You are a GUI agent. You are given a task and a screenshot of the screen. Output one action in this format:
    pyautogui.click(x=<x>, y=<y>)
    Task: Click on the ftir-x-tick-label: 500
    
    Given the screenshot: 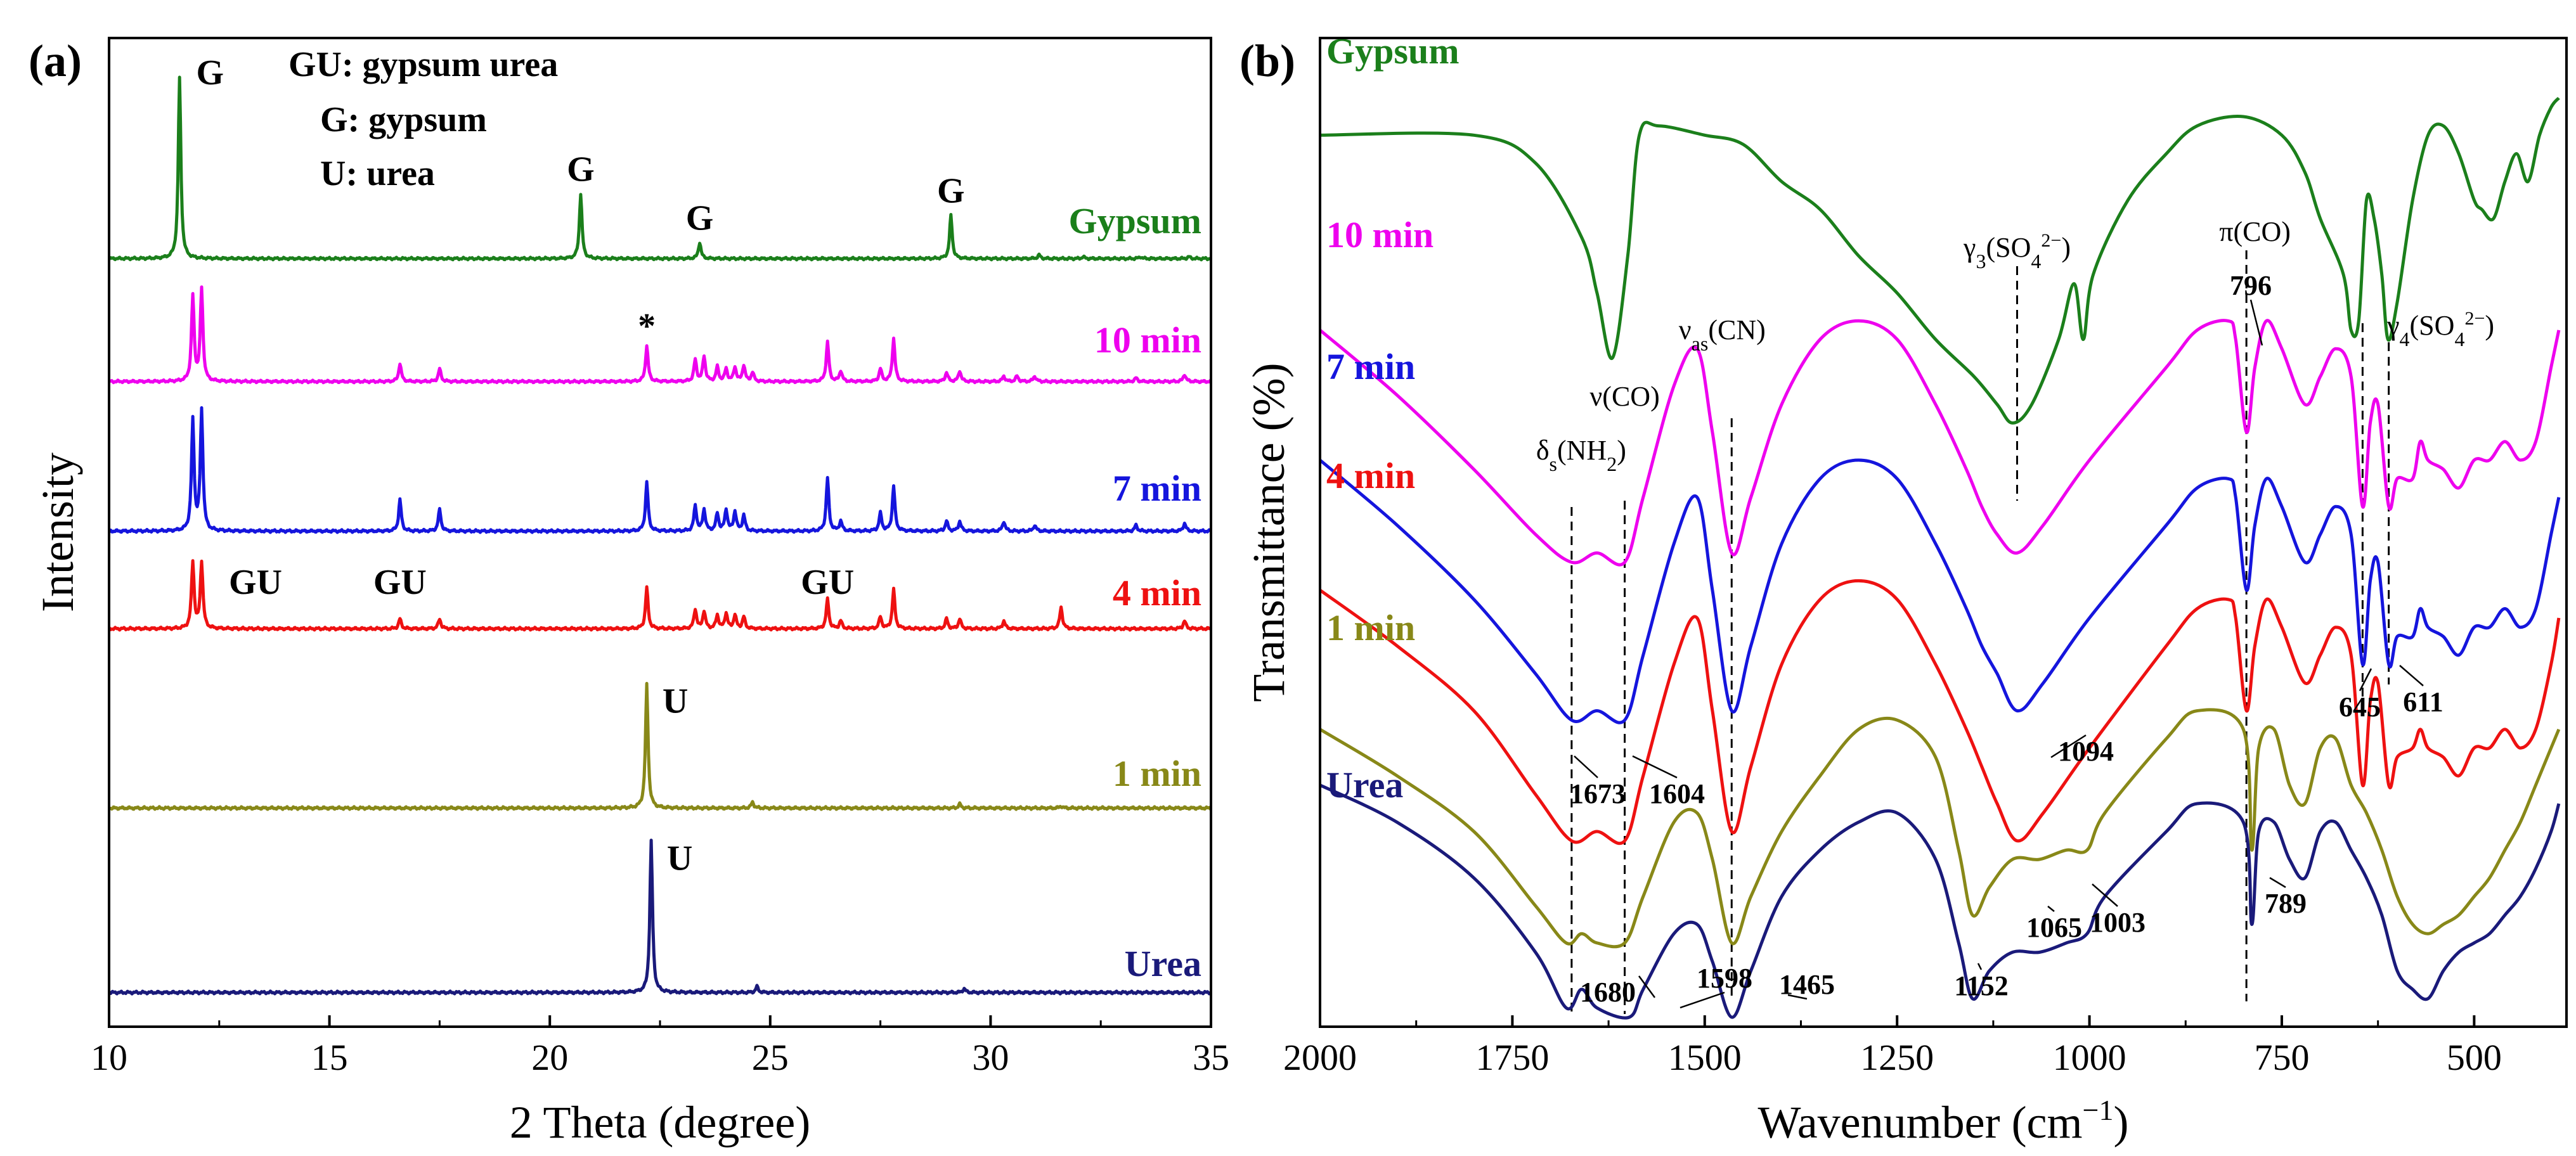 What is the action you would take?
    pyautogui.click(x=2474, y=1057)
    